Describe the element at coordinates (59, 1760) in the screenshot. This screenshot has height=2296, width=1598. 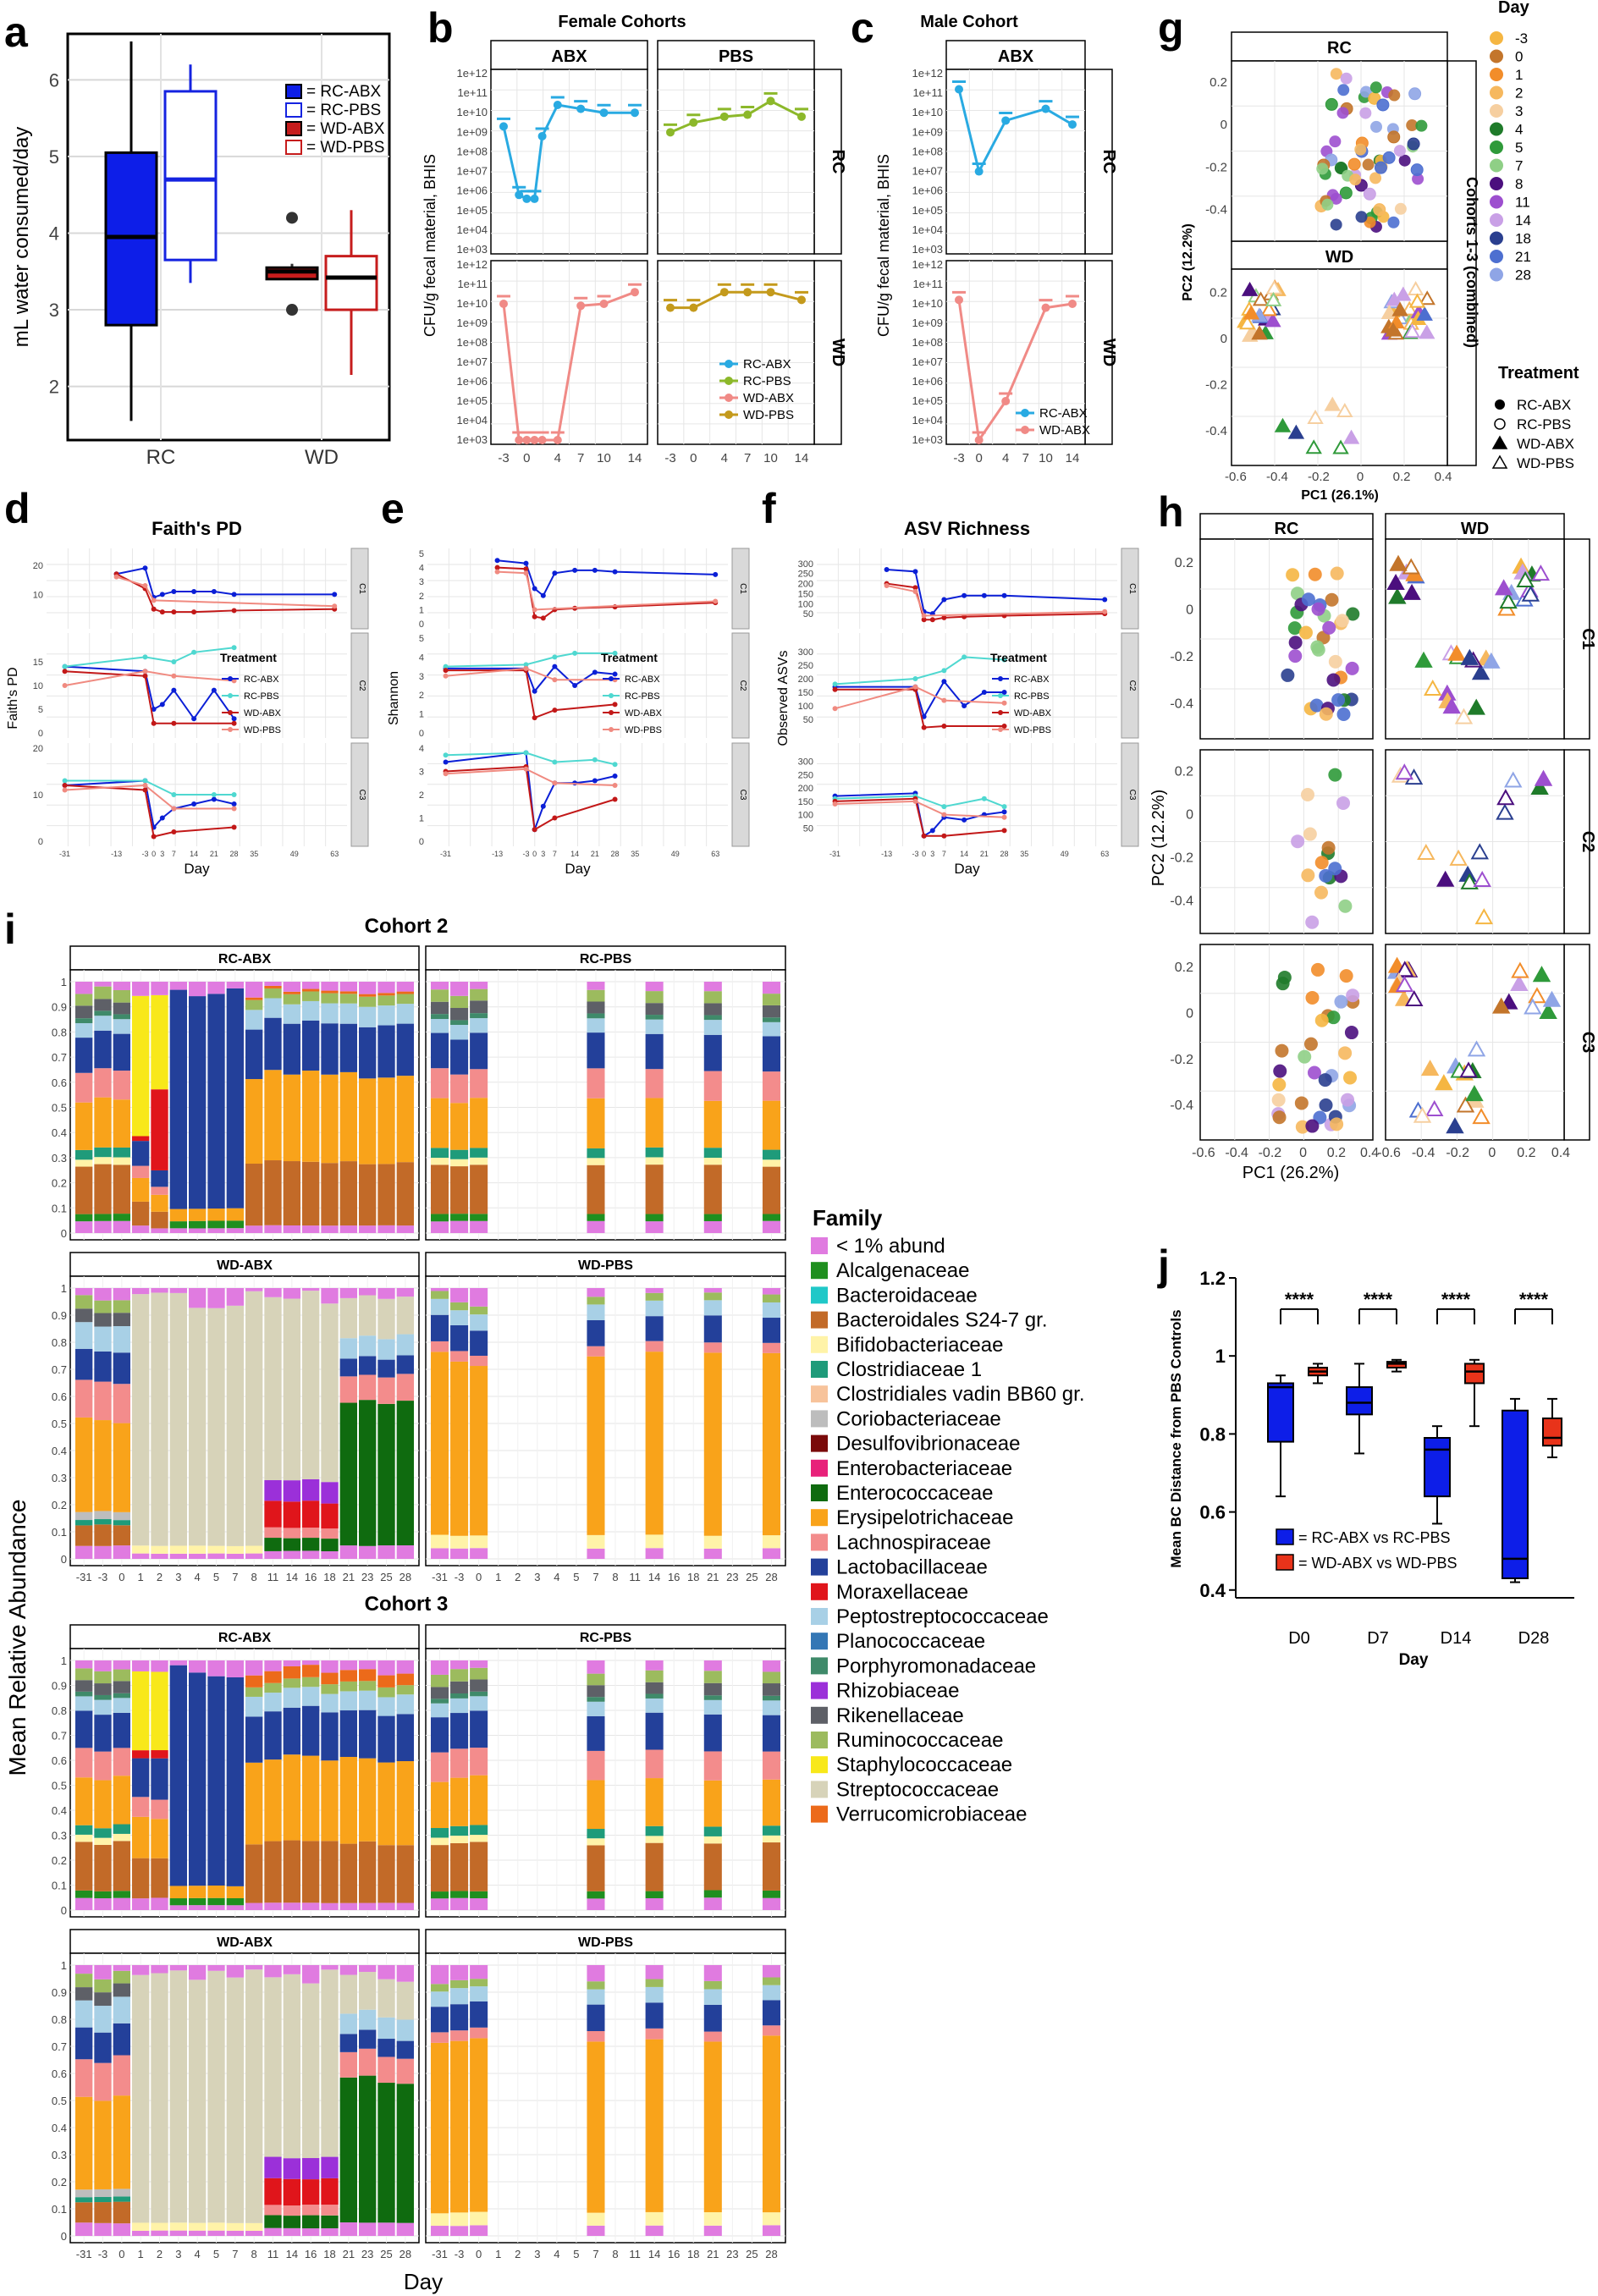
I see `y-tick-label: 0.6` at that location.